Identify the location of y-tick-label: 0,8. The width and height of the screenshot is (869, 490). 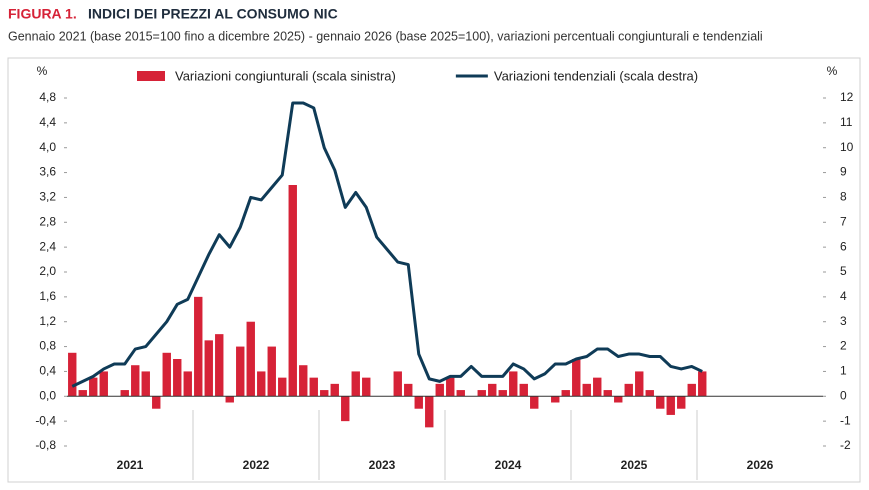
(47, 346).